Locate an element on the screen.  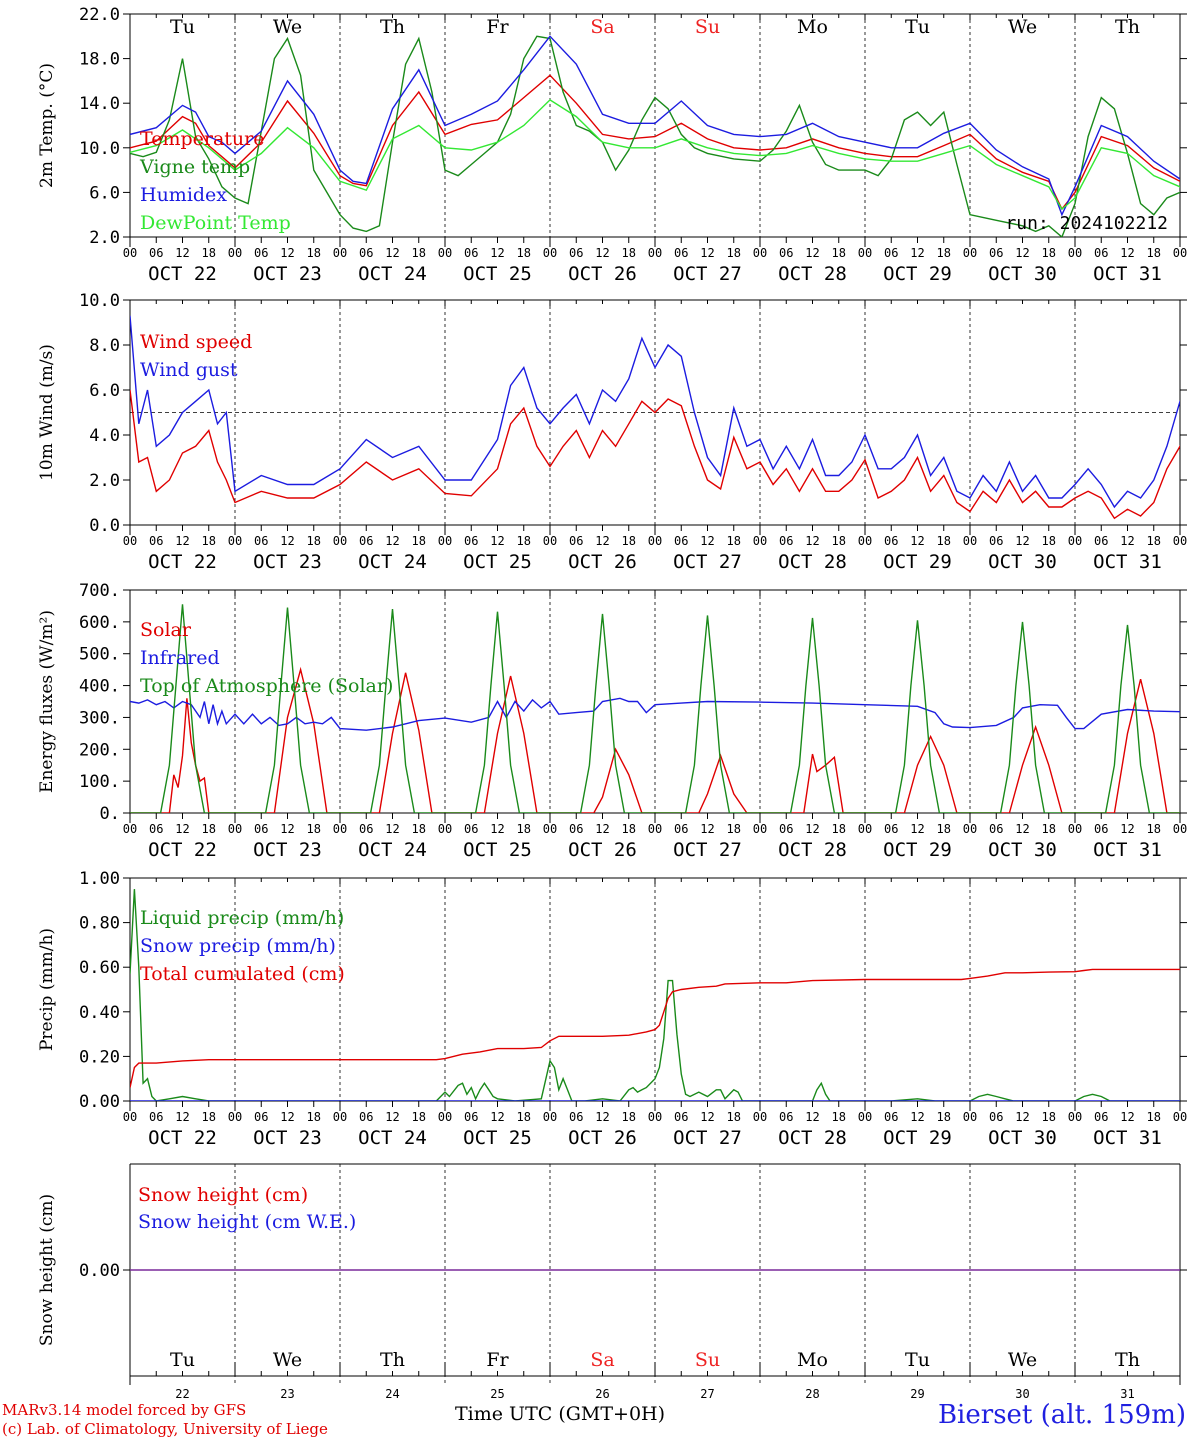
date-label: OCT 22 is located at coordinates (182, 562).